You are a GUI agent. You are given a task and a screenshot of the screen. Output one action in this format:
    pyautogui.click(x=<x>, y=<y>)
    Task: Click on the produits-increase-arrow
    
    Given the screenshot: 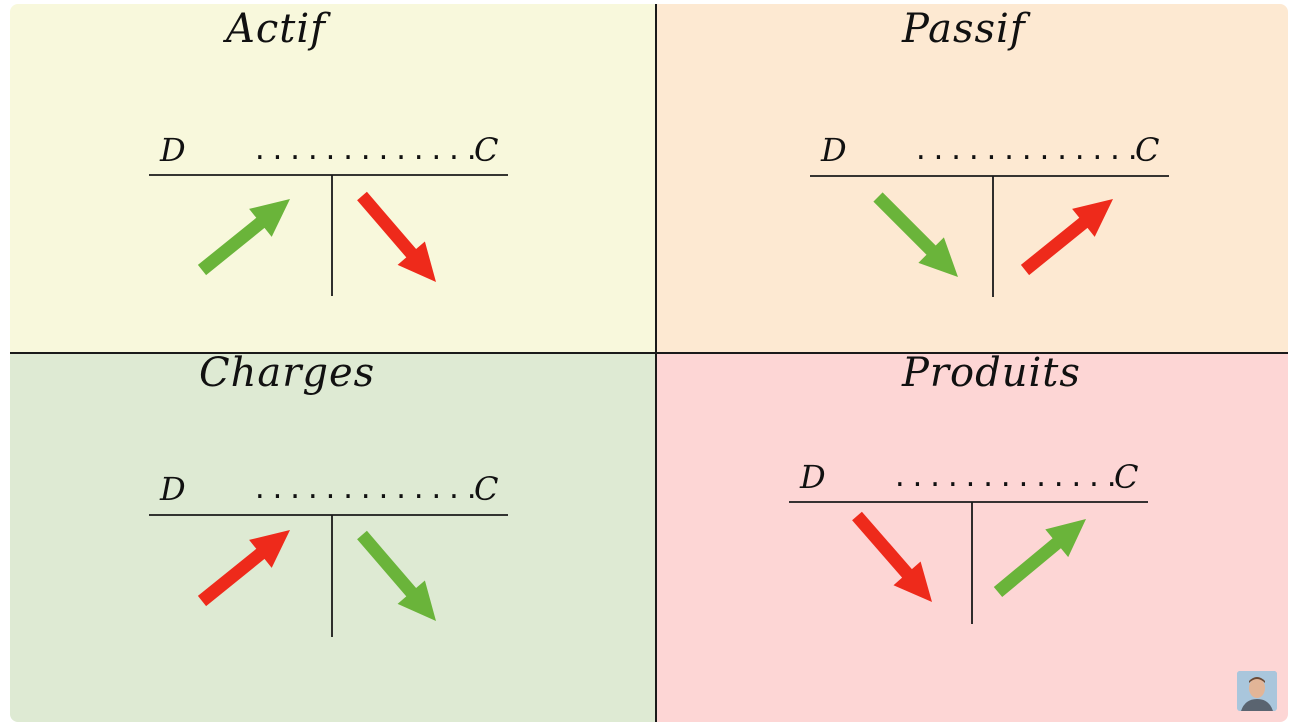 What is the action you would take?
    pyautogui.click(x=1039, y=558)
    